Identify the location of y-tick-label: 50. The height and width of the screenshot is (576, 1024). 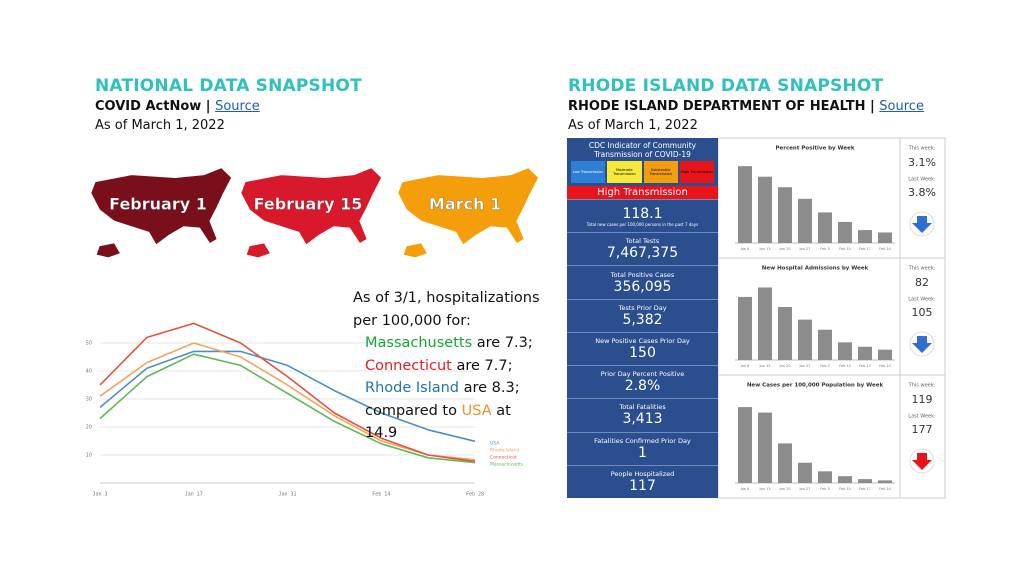
(89, 344).